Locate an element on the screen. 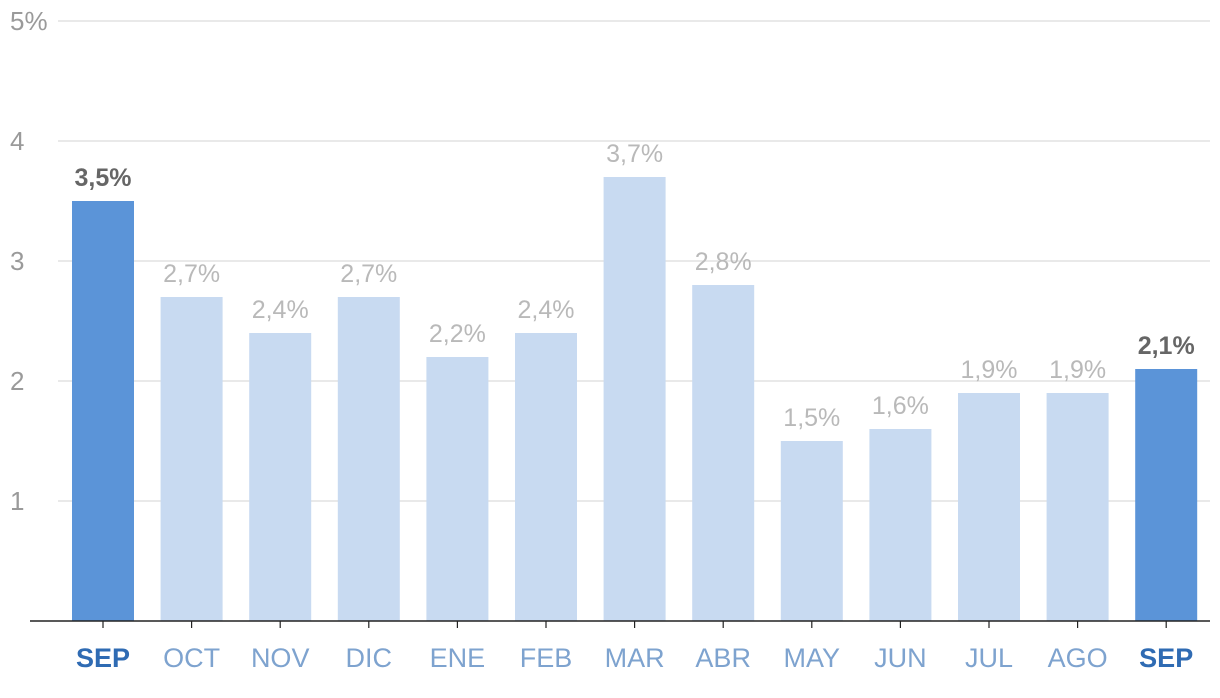 Image resolution: width=1220 pixels, height=698 pixels. bar-value-label: 2,1% is located at coordinates (1166, 346).